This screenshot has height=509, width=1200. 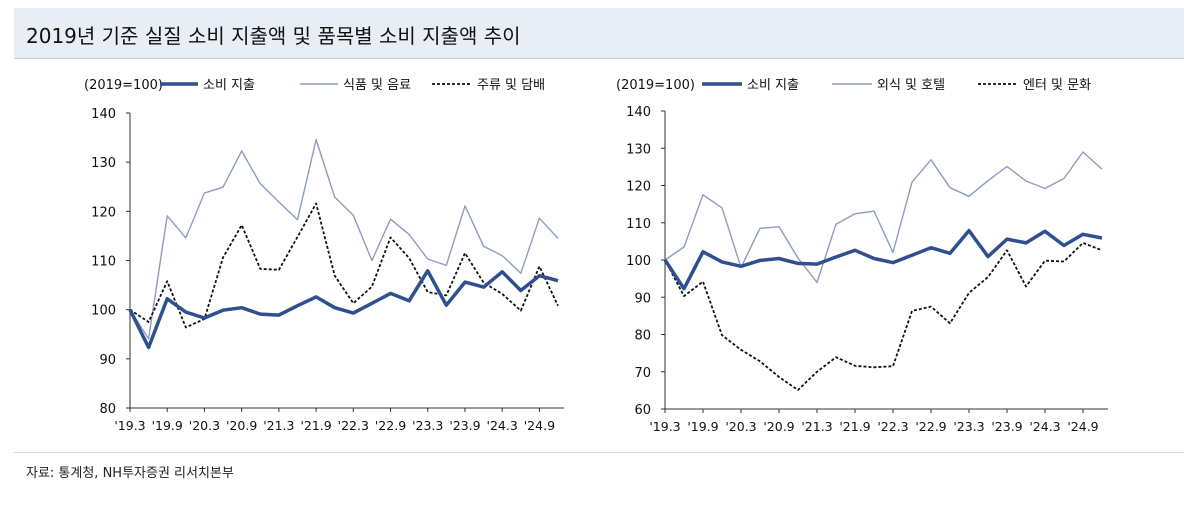 What do you see at coordinates (1057, 85) in the screenshot?
I see `legend-label: 엔터 및 문화` at bounding box center [1057, 85].